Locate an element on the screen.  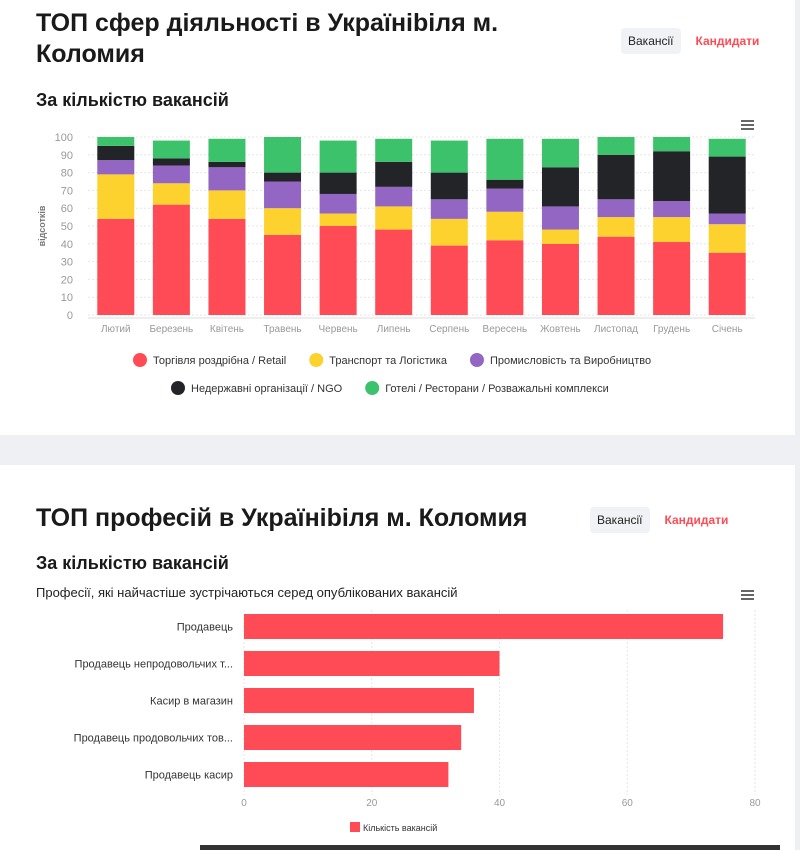
x-tick-label: 20 is located at coordinates (372, 803).